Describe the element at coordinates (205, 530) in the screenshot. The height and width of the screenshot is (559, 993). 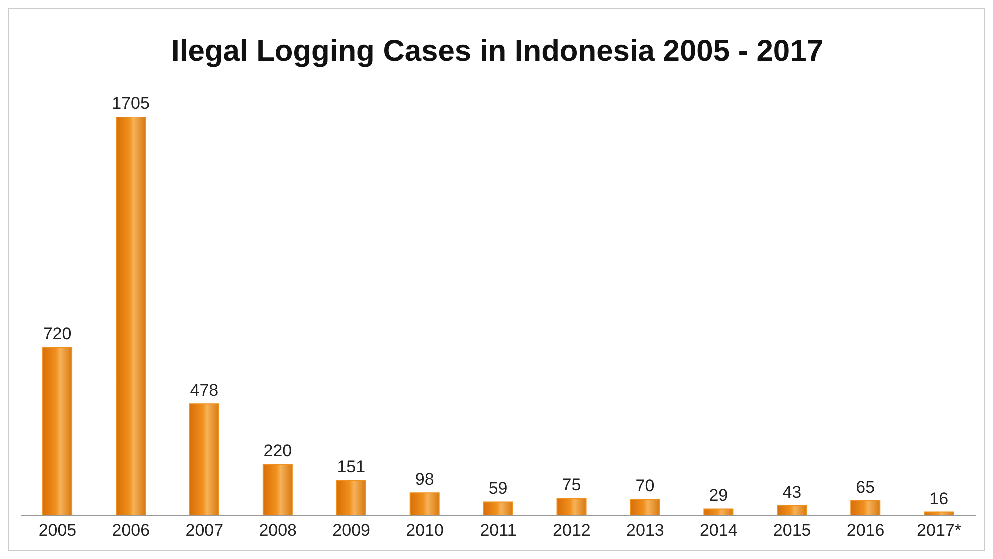
I see `x-tick-label: 2007` at that location.